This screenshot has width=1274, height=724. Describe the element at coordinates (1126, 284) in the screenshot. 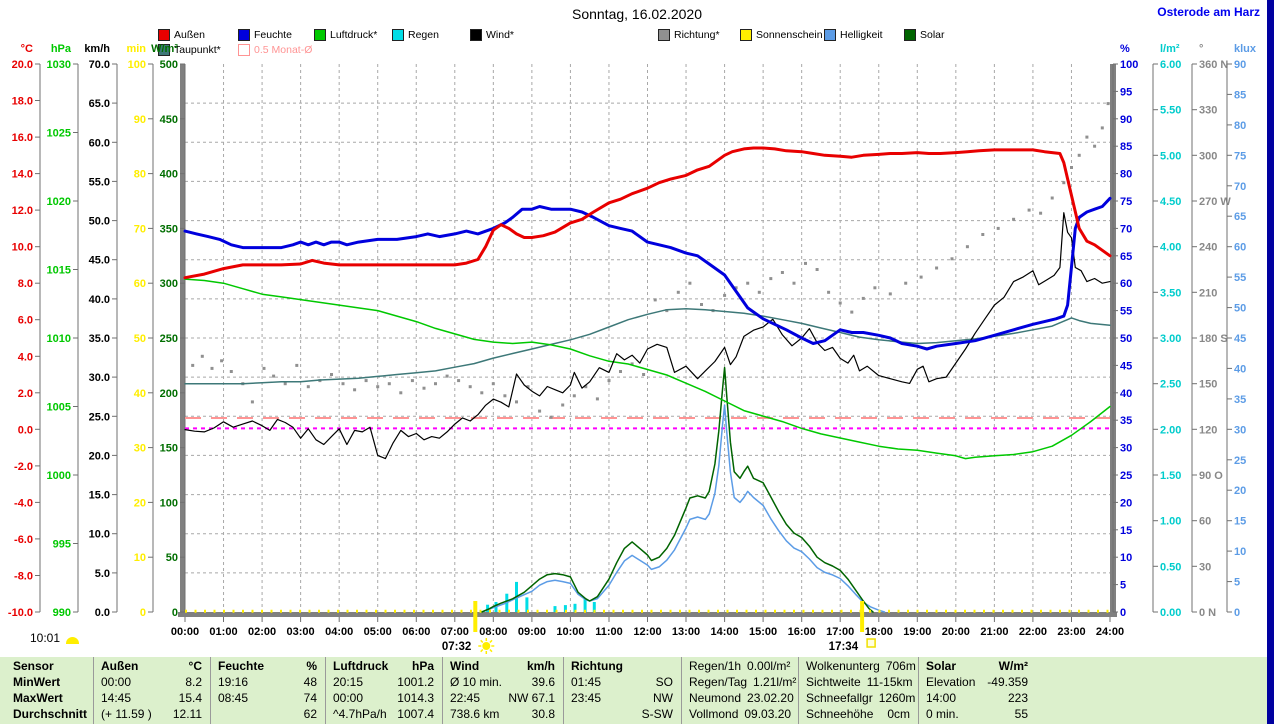

I see `svg-text: 60` at that location.